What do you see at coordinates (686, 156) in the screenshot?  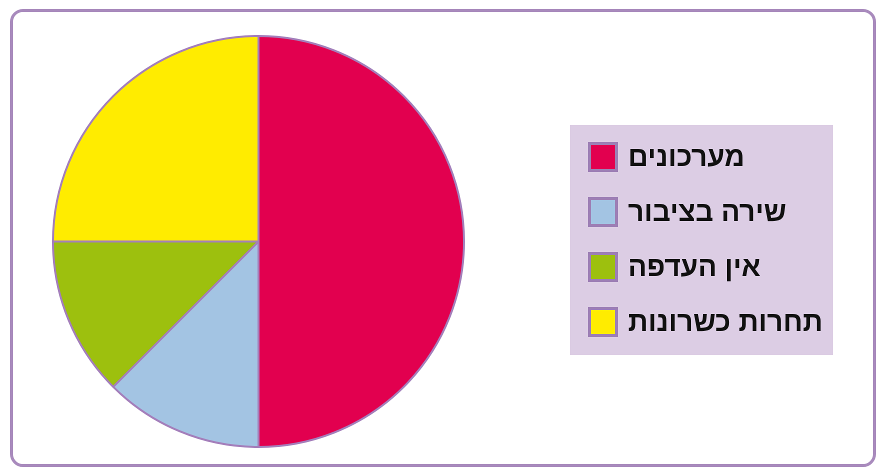 I see `legend-label: מערכונים` at bounding box center [686, 156].